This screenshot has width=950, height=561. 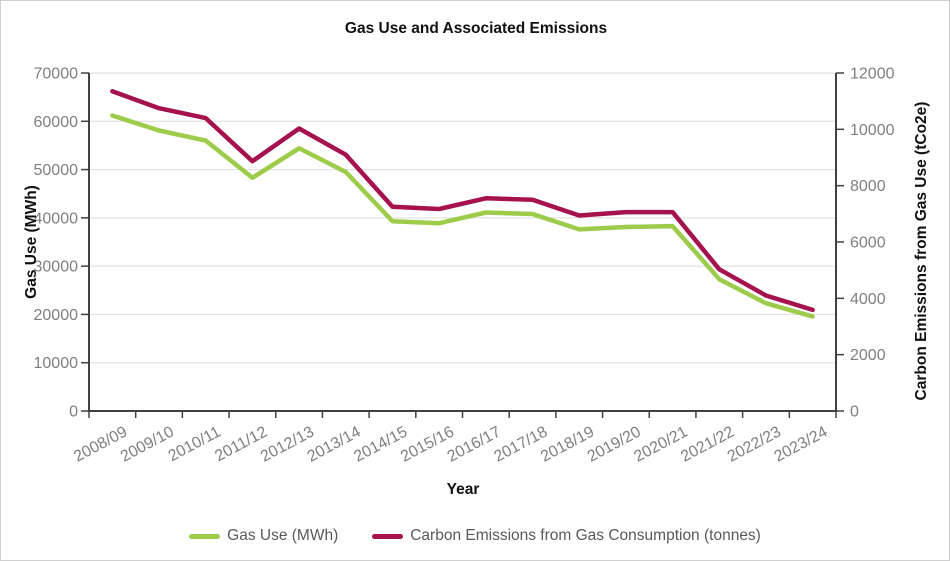 What do you see at coordinates (56, 243) in the screenshot?
I see `y-axis-left-labels: 0 10000 20000 30000 40000 50000 60000 70000` at bounding box center [56, 243].